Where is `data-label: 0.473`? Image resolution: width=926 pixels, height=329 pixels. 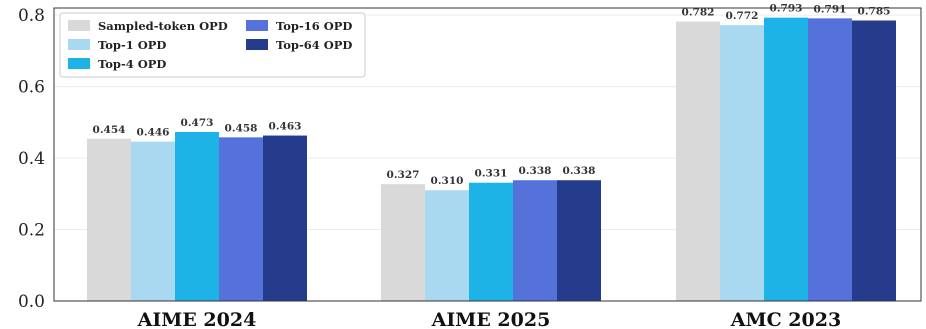
data-label: 0.473 is located at coordinates (197, 123).